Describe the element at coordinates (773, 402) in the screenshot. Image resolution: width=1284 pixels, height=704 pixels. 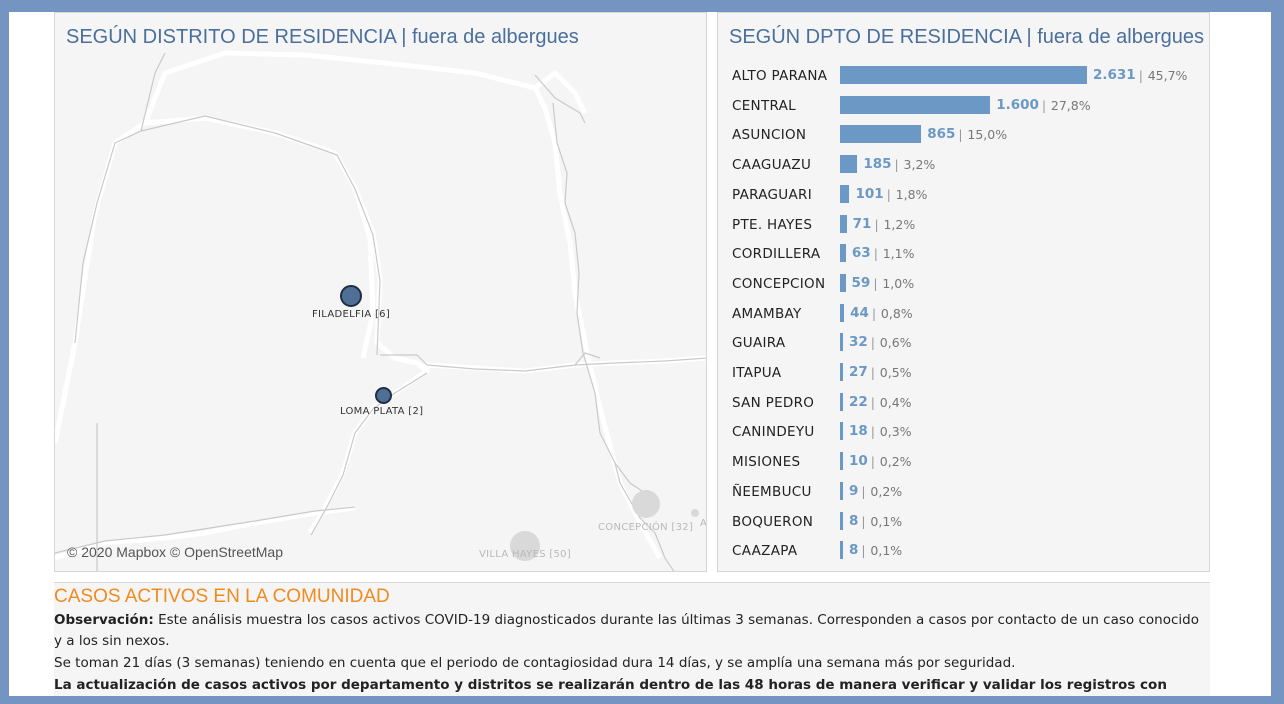
I see `bar-label: SAN PEDRO` at that location.